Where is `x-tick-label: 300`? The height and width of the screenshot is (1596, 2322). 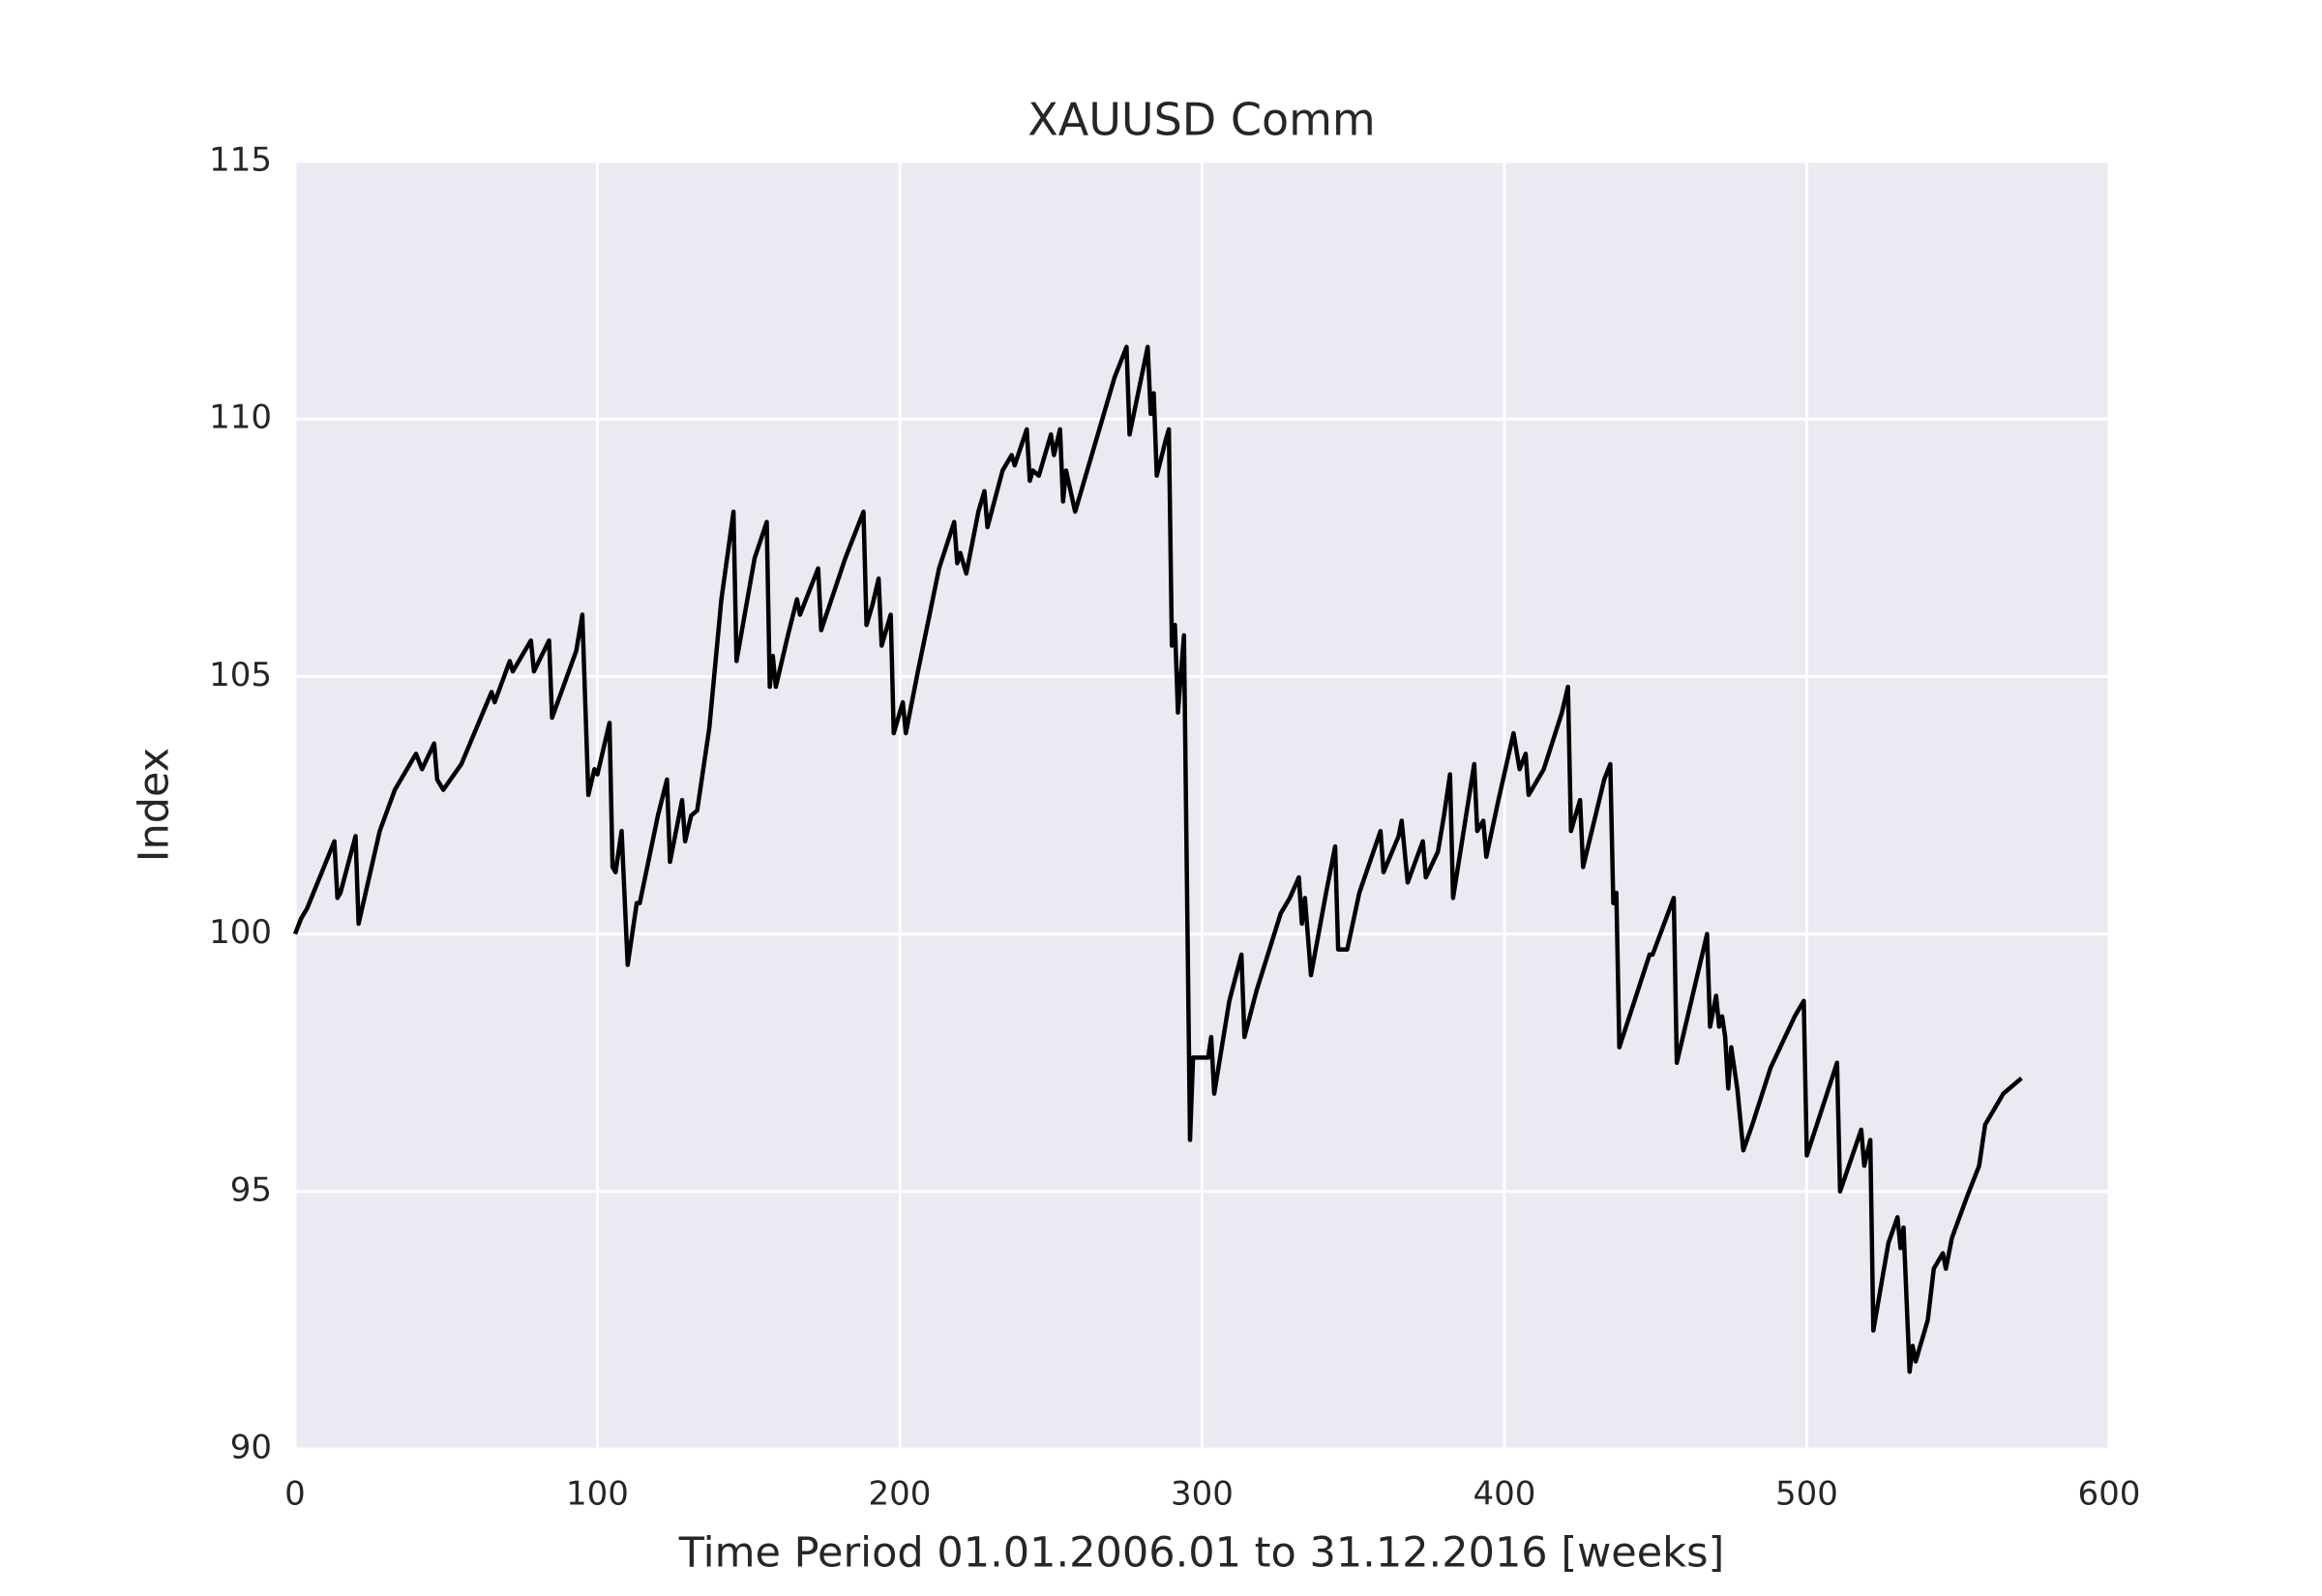
x-tick-label: 300 is located at coordinates (1202, 1494).